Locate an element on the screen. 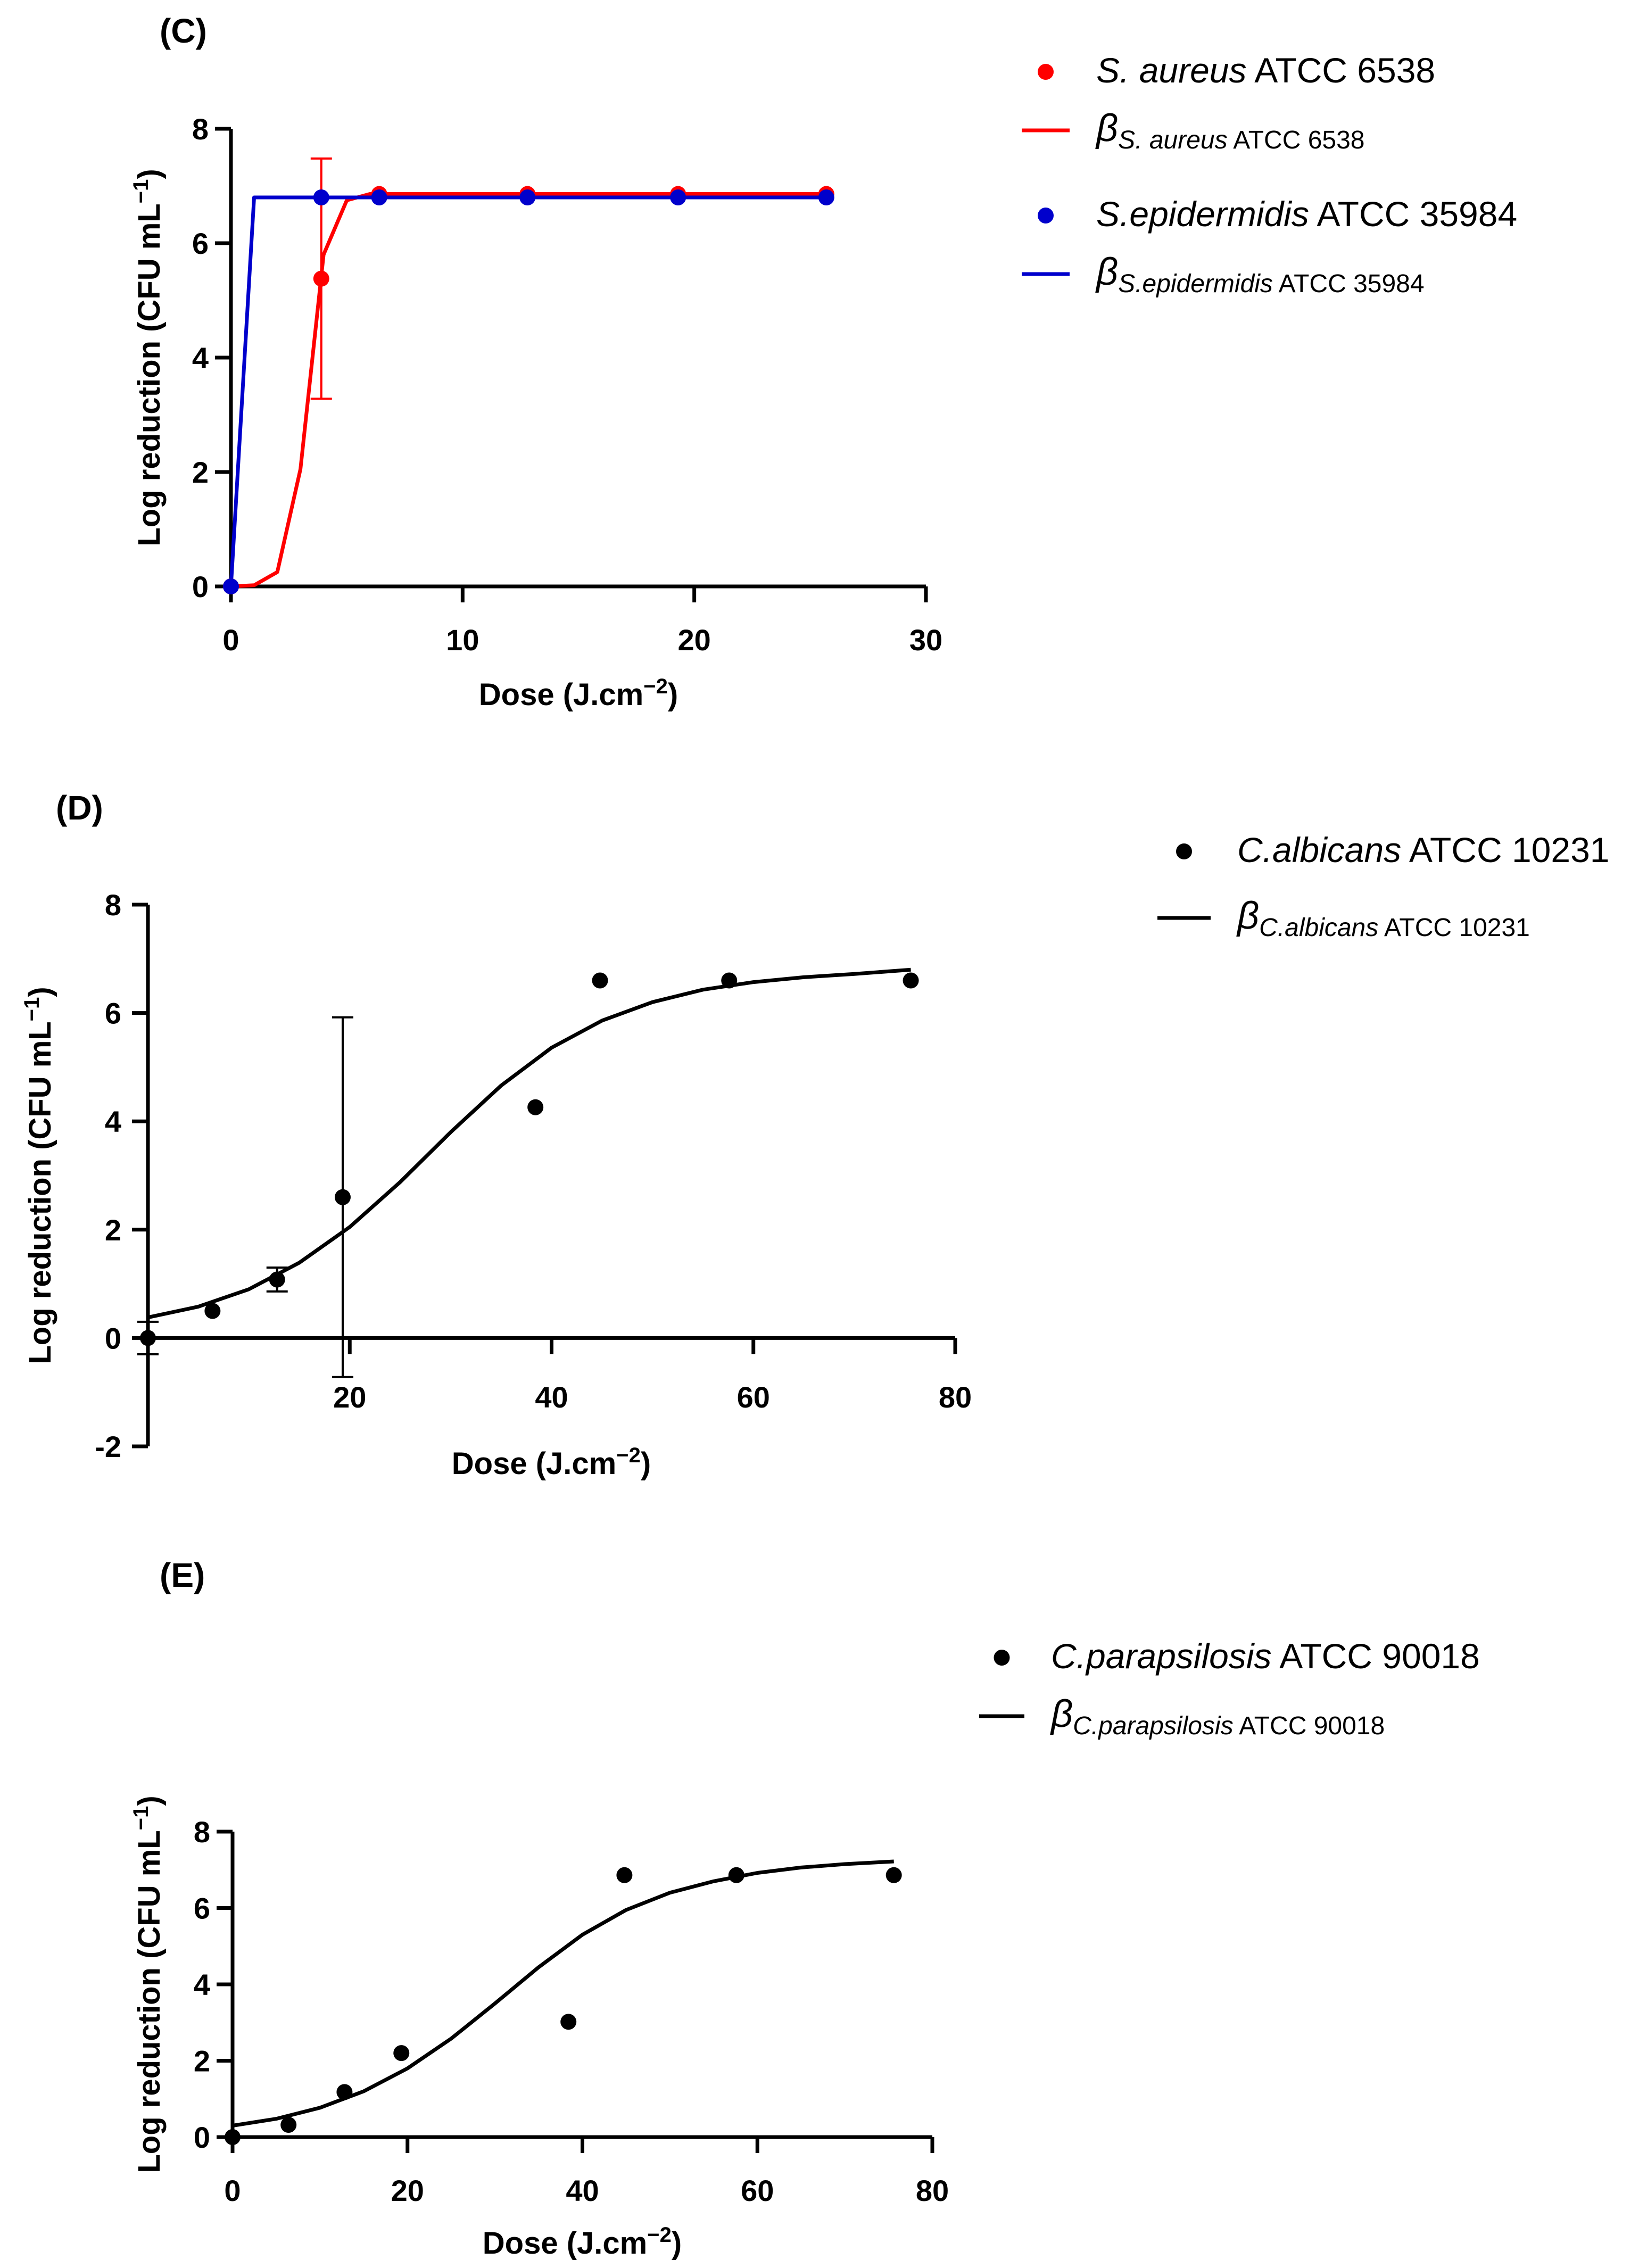  legend-plain: ATCC 90018 is located at coordinates (1376, 1656).